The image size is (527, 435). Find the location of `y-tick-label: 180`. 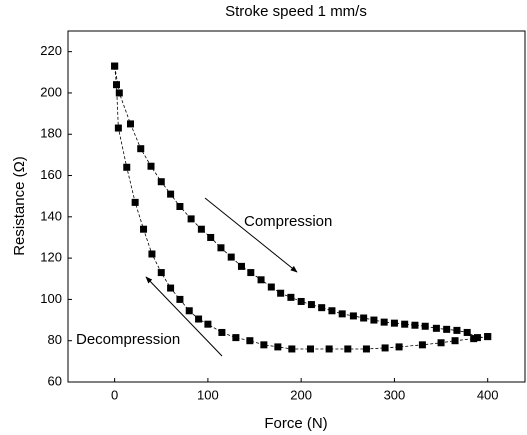

y-tick-label: 180 is located at coordinates (51, 133).